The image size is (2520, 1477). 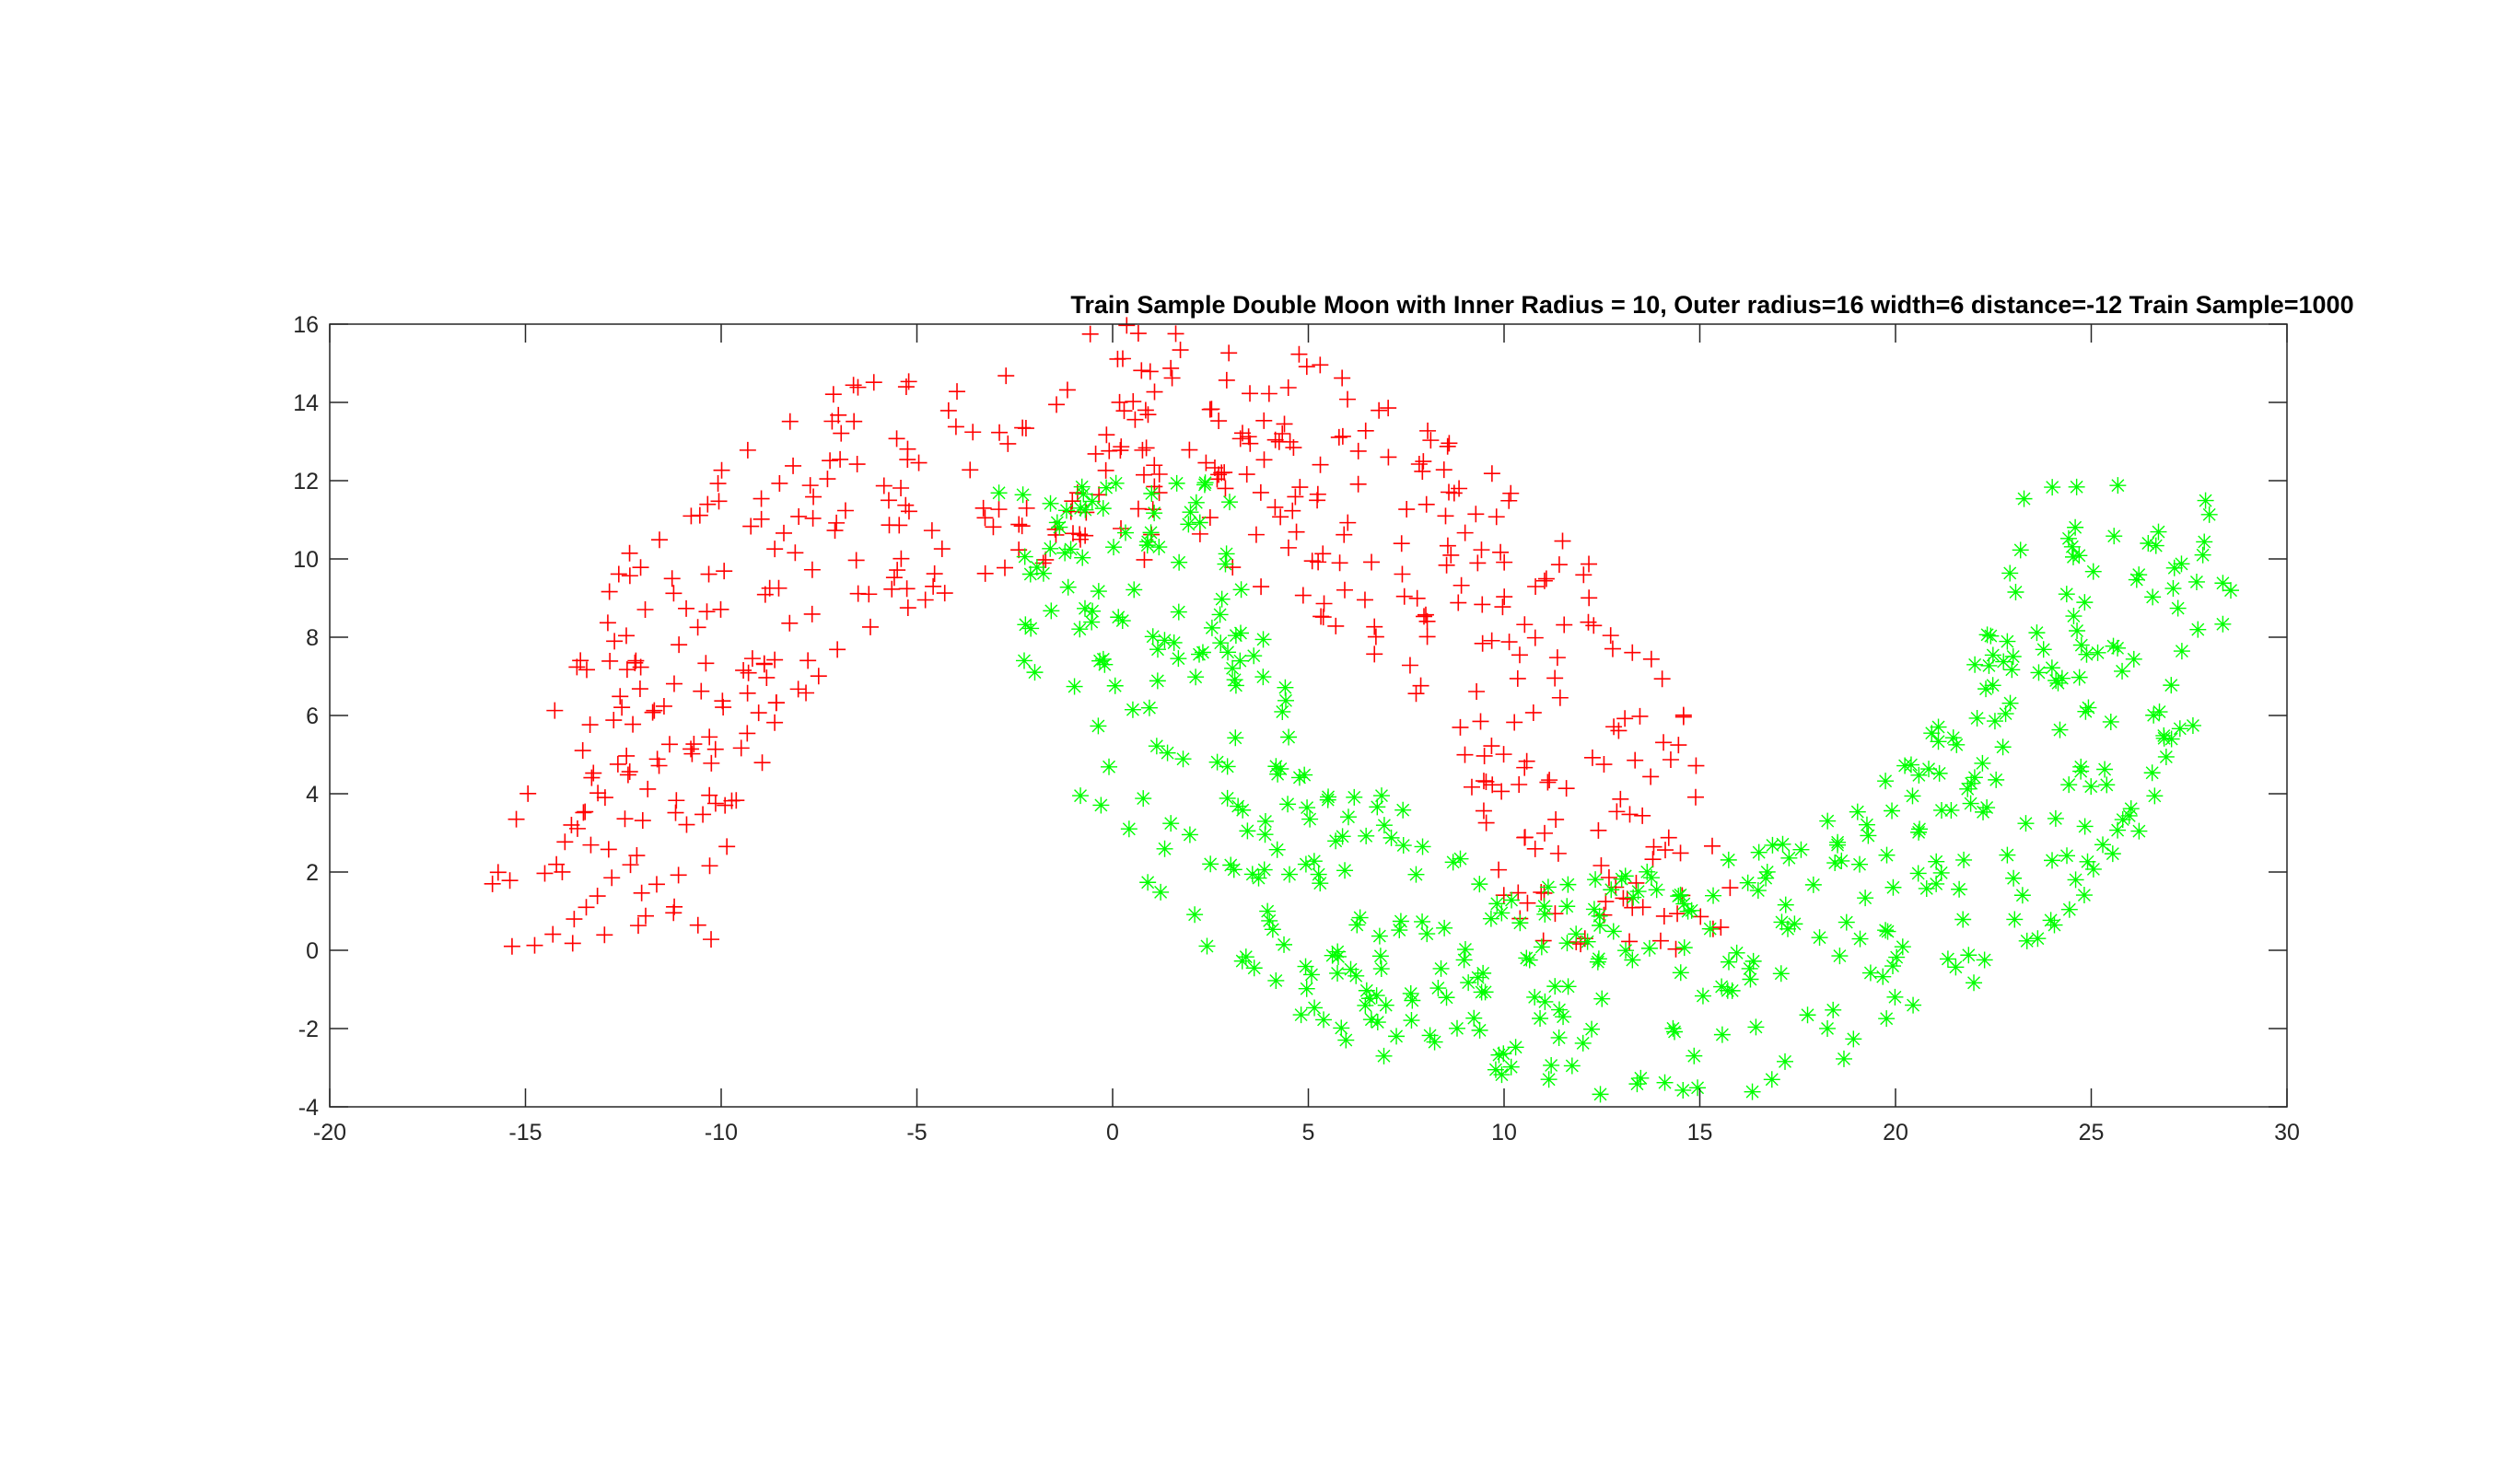 I want to click on x-tick-label: 10, so click(x=1504, y=1133).